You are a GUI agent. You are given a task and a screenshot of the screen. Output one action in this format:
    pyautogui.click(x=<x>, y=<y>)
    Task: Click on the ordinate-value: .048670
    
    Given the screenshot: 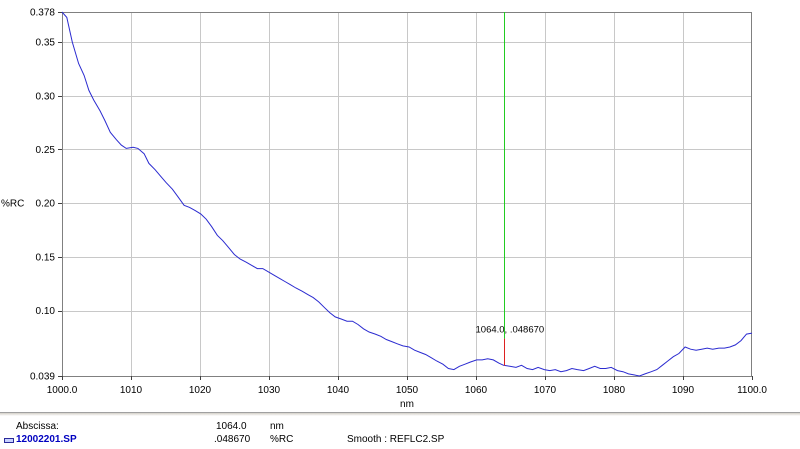 What is the action you would take?
    pyautogui.click(x=232, y=439)
    